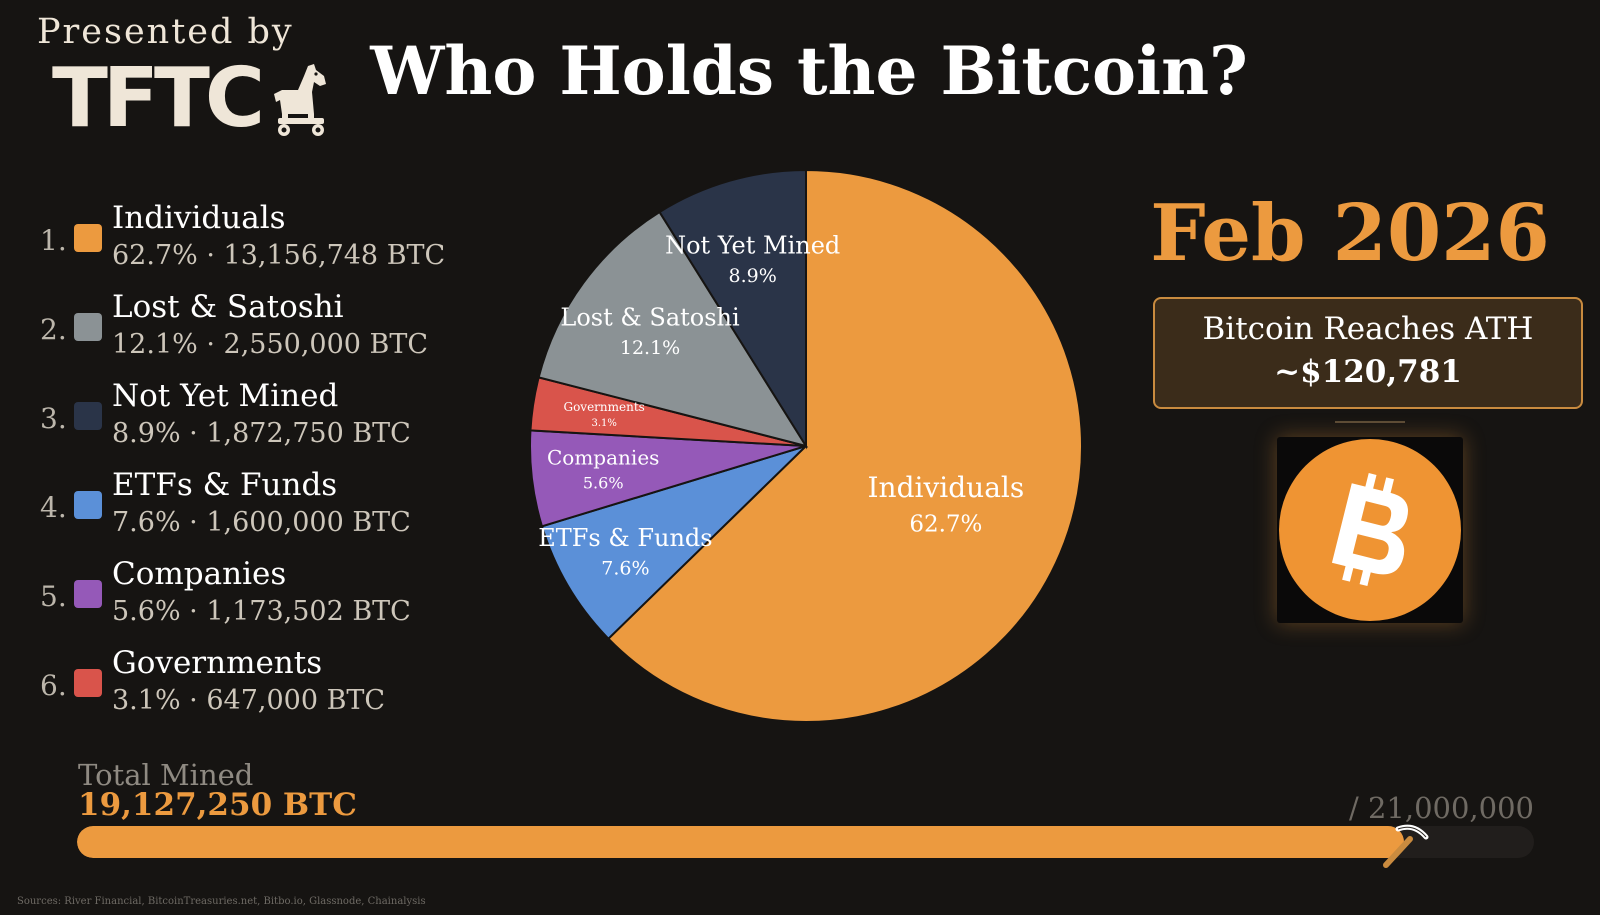 The height and width of the screenshot is (915, 1600). What do you see at coordinates (809, 71) in the screenshot?
I see `chart-title: Who Holds the Bitcoin?` at bounding box center [809, 71].